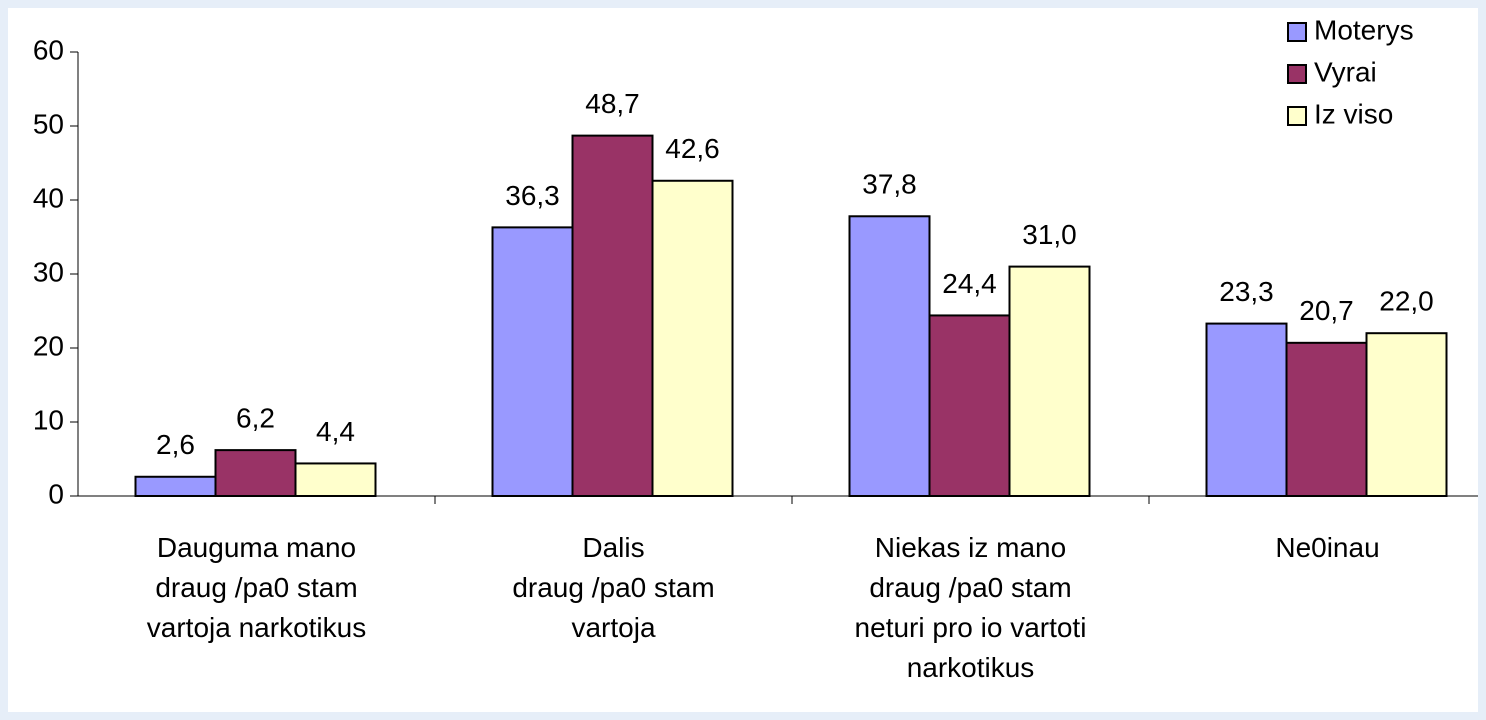 The image size is (1486, 720). Describe the element at coordinates (692, 148) in the screenshot. I see `data-label: 42,6` at that location.